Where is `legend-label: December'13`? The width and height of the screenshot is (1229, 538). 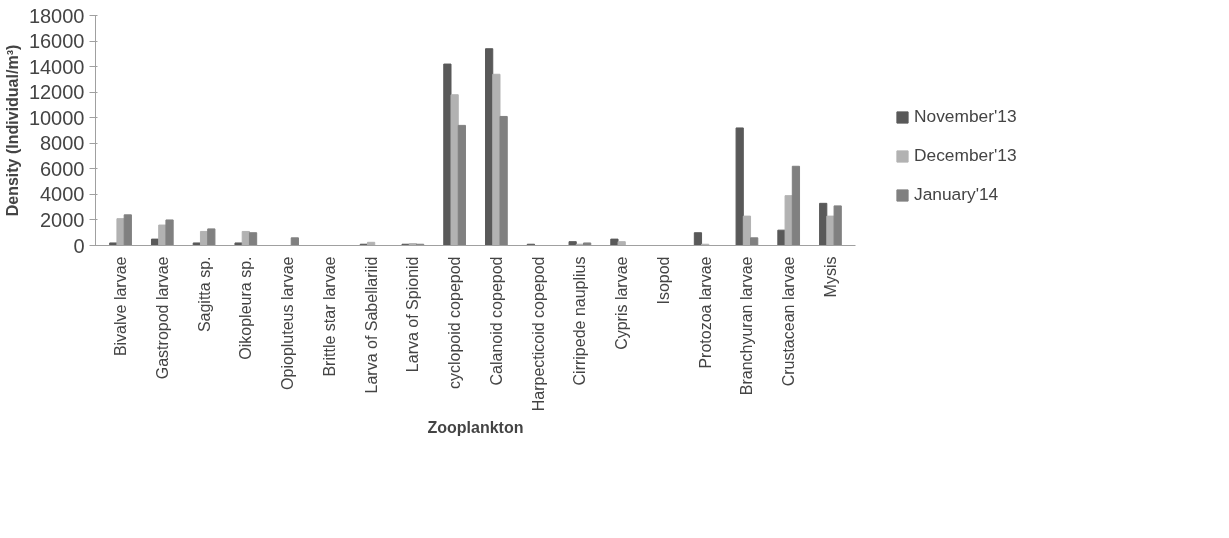
legend-label: December'13 is located at coordinates (965, 155).